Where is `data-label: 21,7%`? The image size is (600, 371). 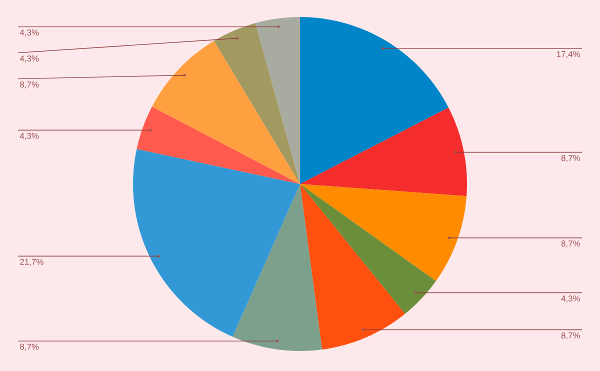 data-label: 21,7% is located at coordinates (32, 262).